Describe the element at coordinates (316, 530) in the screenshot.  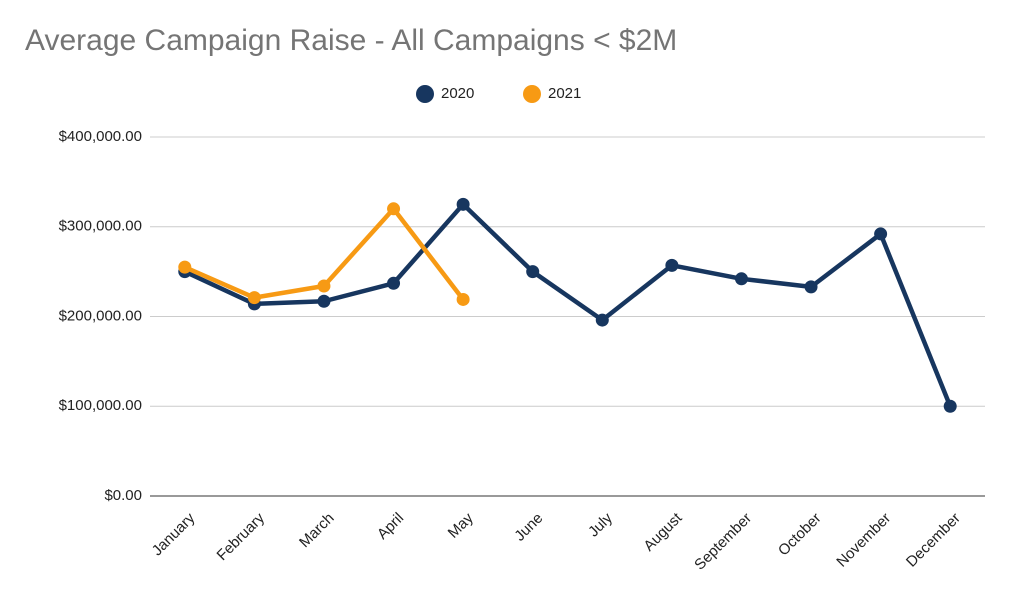
I see `x-tick-label: March` at that location.